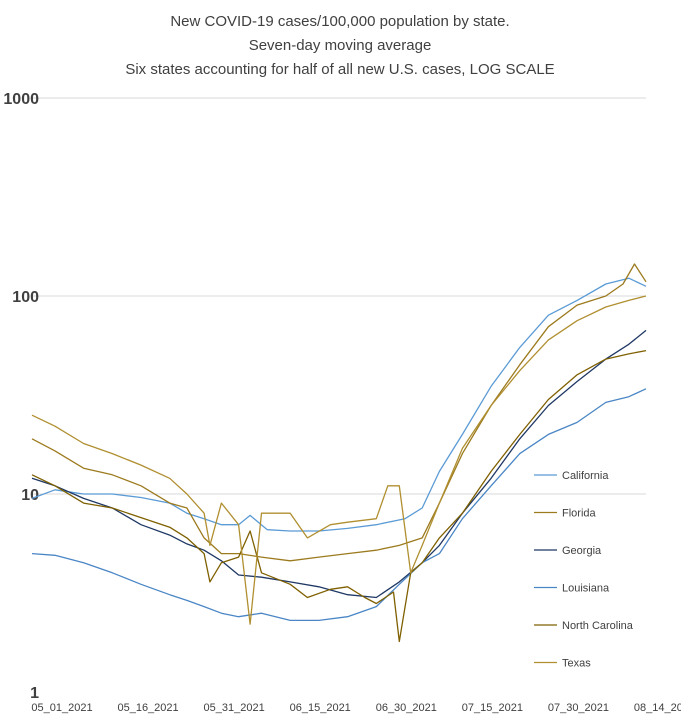 This screenshot has width=681, height=723. I want to click on x-tick-label: 06_30_2021, so click(406, 708).